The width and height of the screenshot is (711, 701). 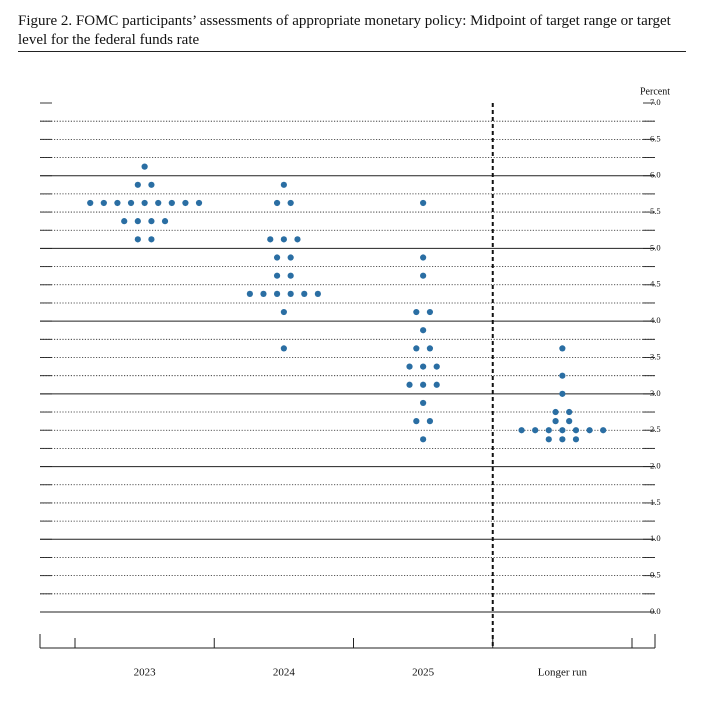 I want to click on y-tick-label: 0.5, so click(x=655, y=575).